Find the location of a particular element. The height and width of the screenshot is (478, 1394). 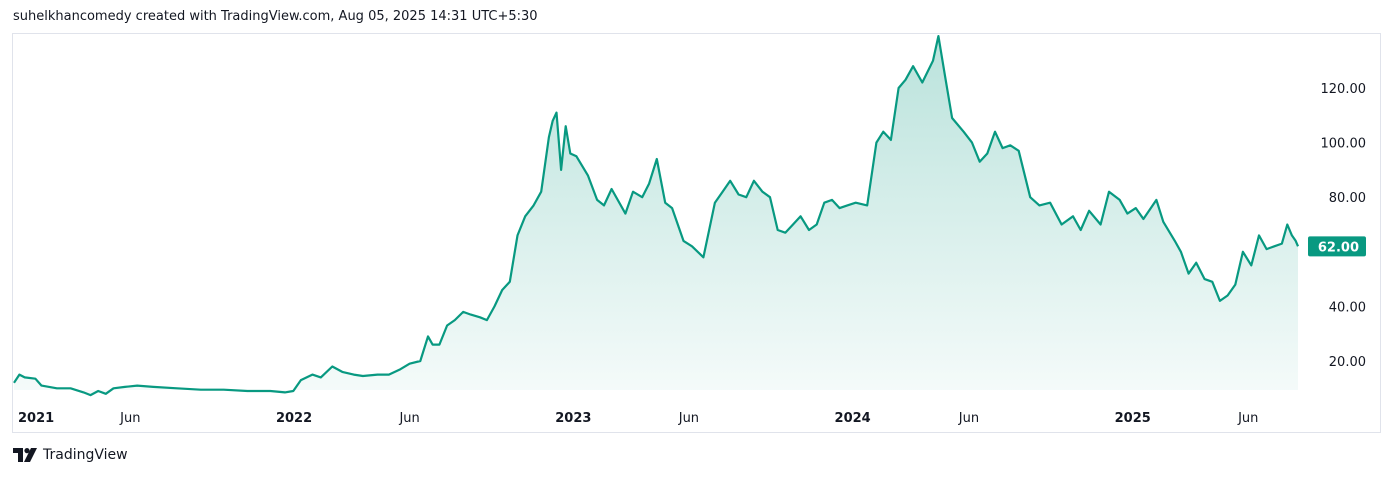

x-tick-label: 2022 is located at coordinates (294, 418).